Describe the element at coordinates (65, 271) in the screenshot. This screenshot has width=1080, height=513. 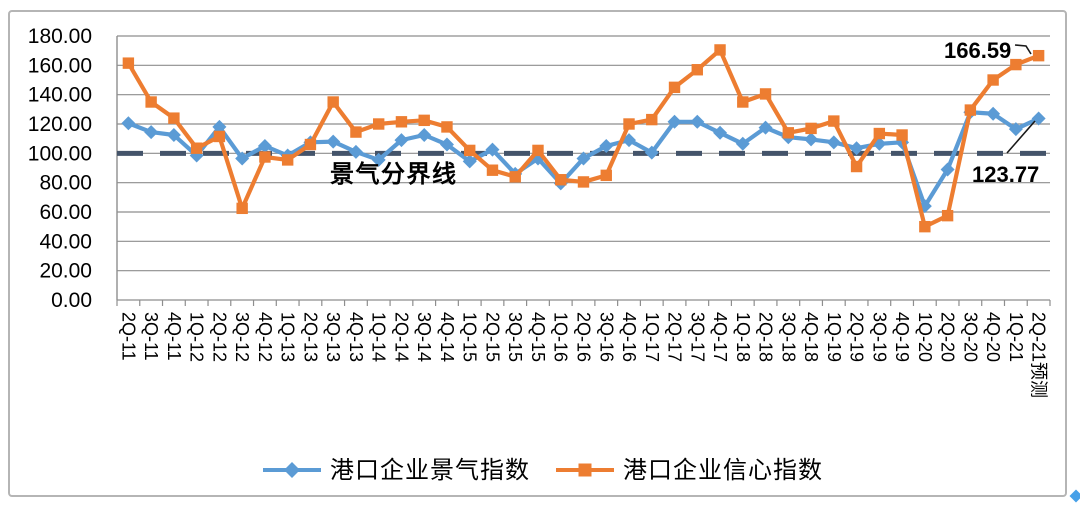
I see `y-tick-label: 20.00` at that location.